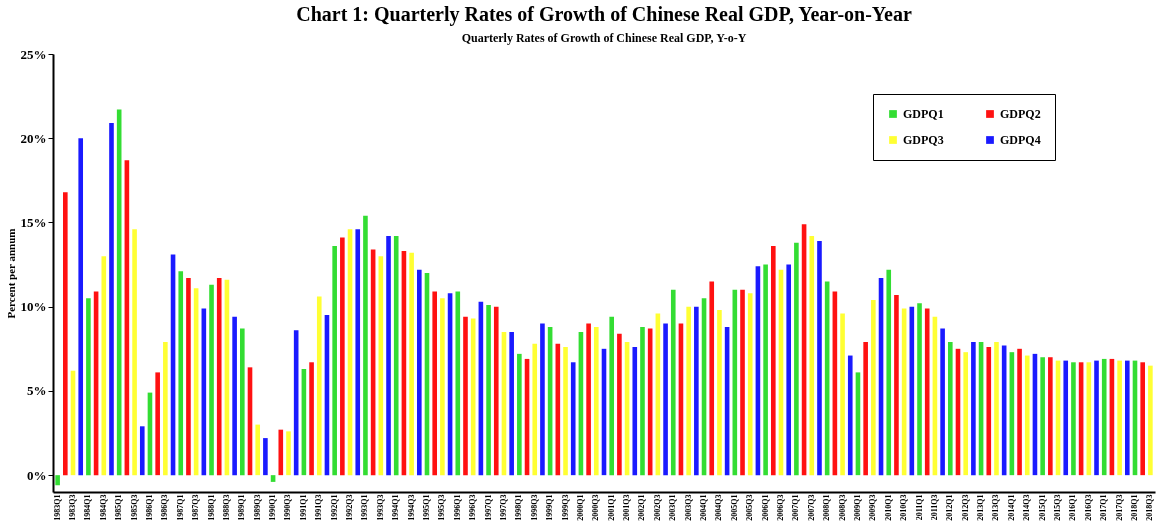 The height and width of the screenshot is (526, 1160). I want to click on x-tick-label: 1985Q1, so click(119, 507).